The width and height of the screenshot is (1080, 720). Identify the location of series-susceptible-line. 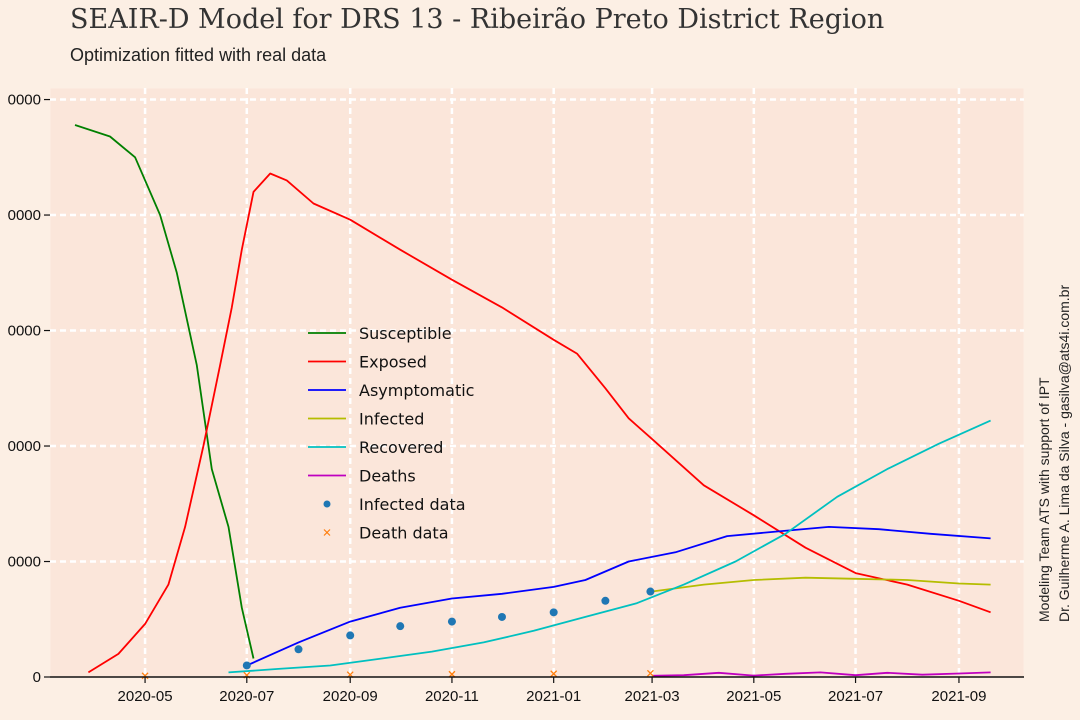
(164, 391).